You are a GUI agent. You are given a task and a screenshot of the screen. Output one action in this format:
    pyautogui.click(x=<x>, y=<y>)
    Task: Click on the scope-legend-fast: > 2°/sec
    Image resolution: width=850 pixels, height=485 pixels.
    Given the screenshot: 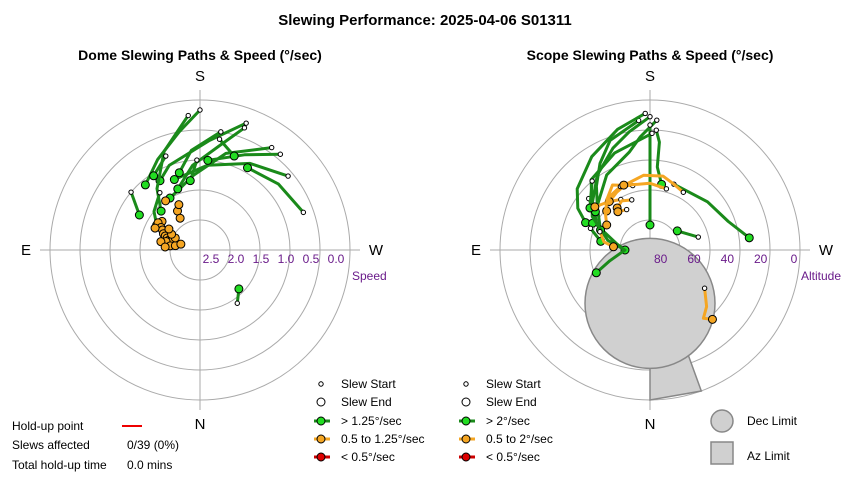 What is the action you would take?
    pyautogui.click(x=508, y=421)
    